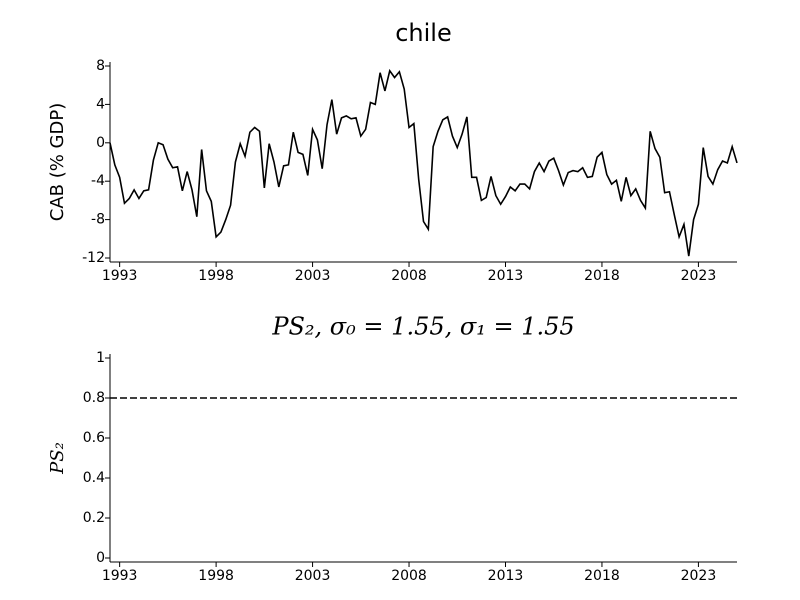 The height and width of the screenshot is (600, 800). Describe the element at coordinates (94, 518) in the screenshot. I see `y-tick-label: 0.2` at that location.